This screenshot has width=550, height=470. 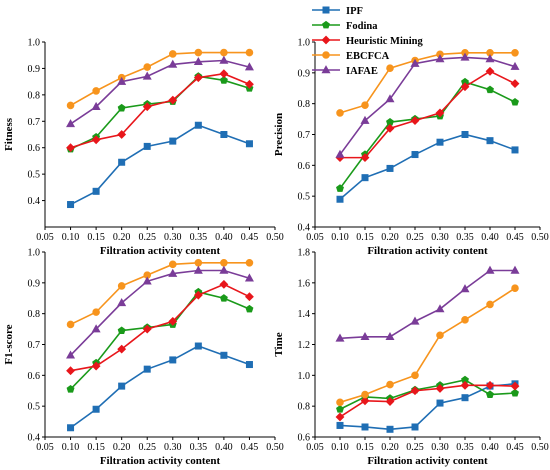 I want to click on series-fodina, so click(x=160, y=340).